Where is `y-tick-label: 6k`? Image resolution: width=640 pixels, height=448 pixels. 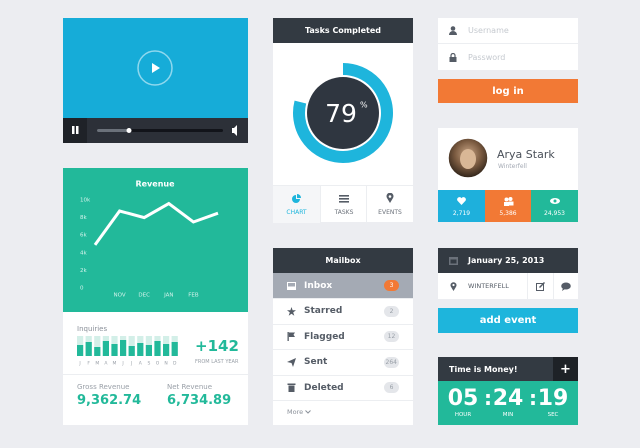
y-tick-label: 6k is located at coordinates (83, 236).